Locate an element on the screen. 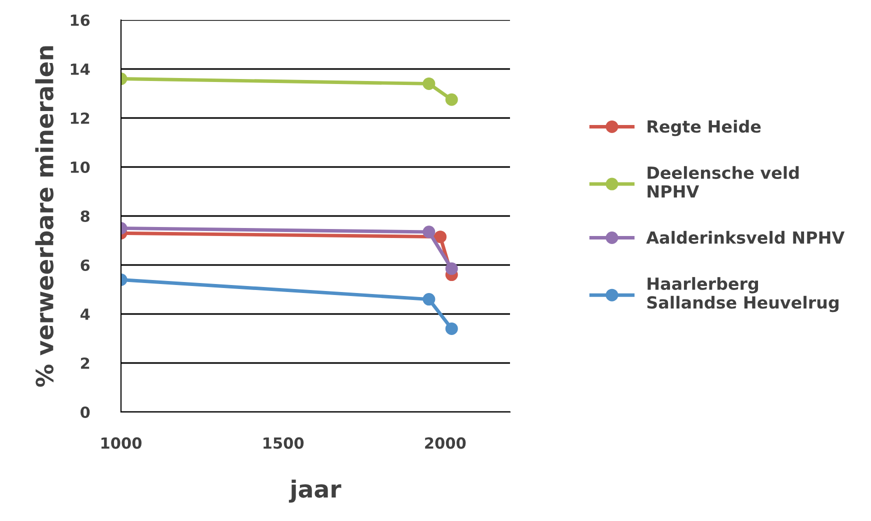 Image resolution: width=871 pixels, height=521 pixels. legend-label: Deelensche veld NPHV is located at coordinates (723, 182).